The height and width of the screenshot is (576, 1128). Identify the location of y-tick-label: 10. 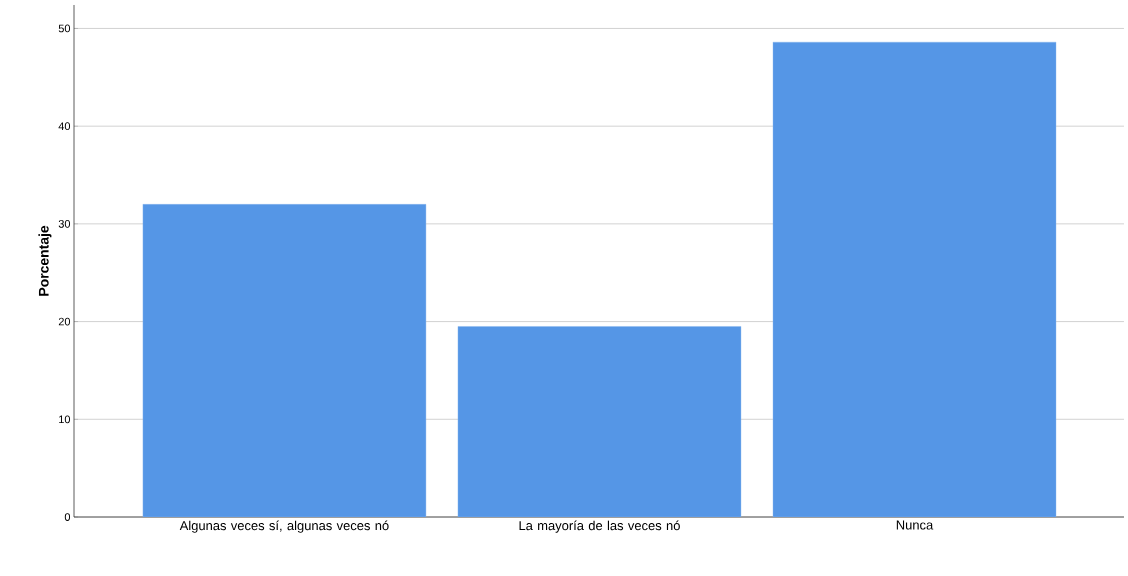
(65, 419).